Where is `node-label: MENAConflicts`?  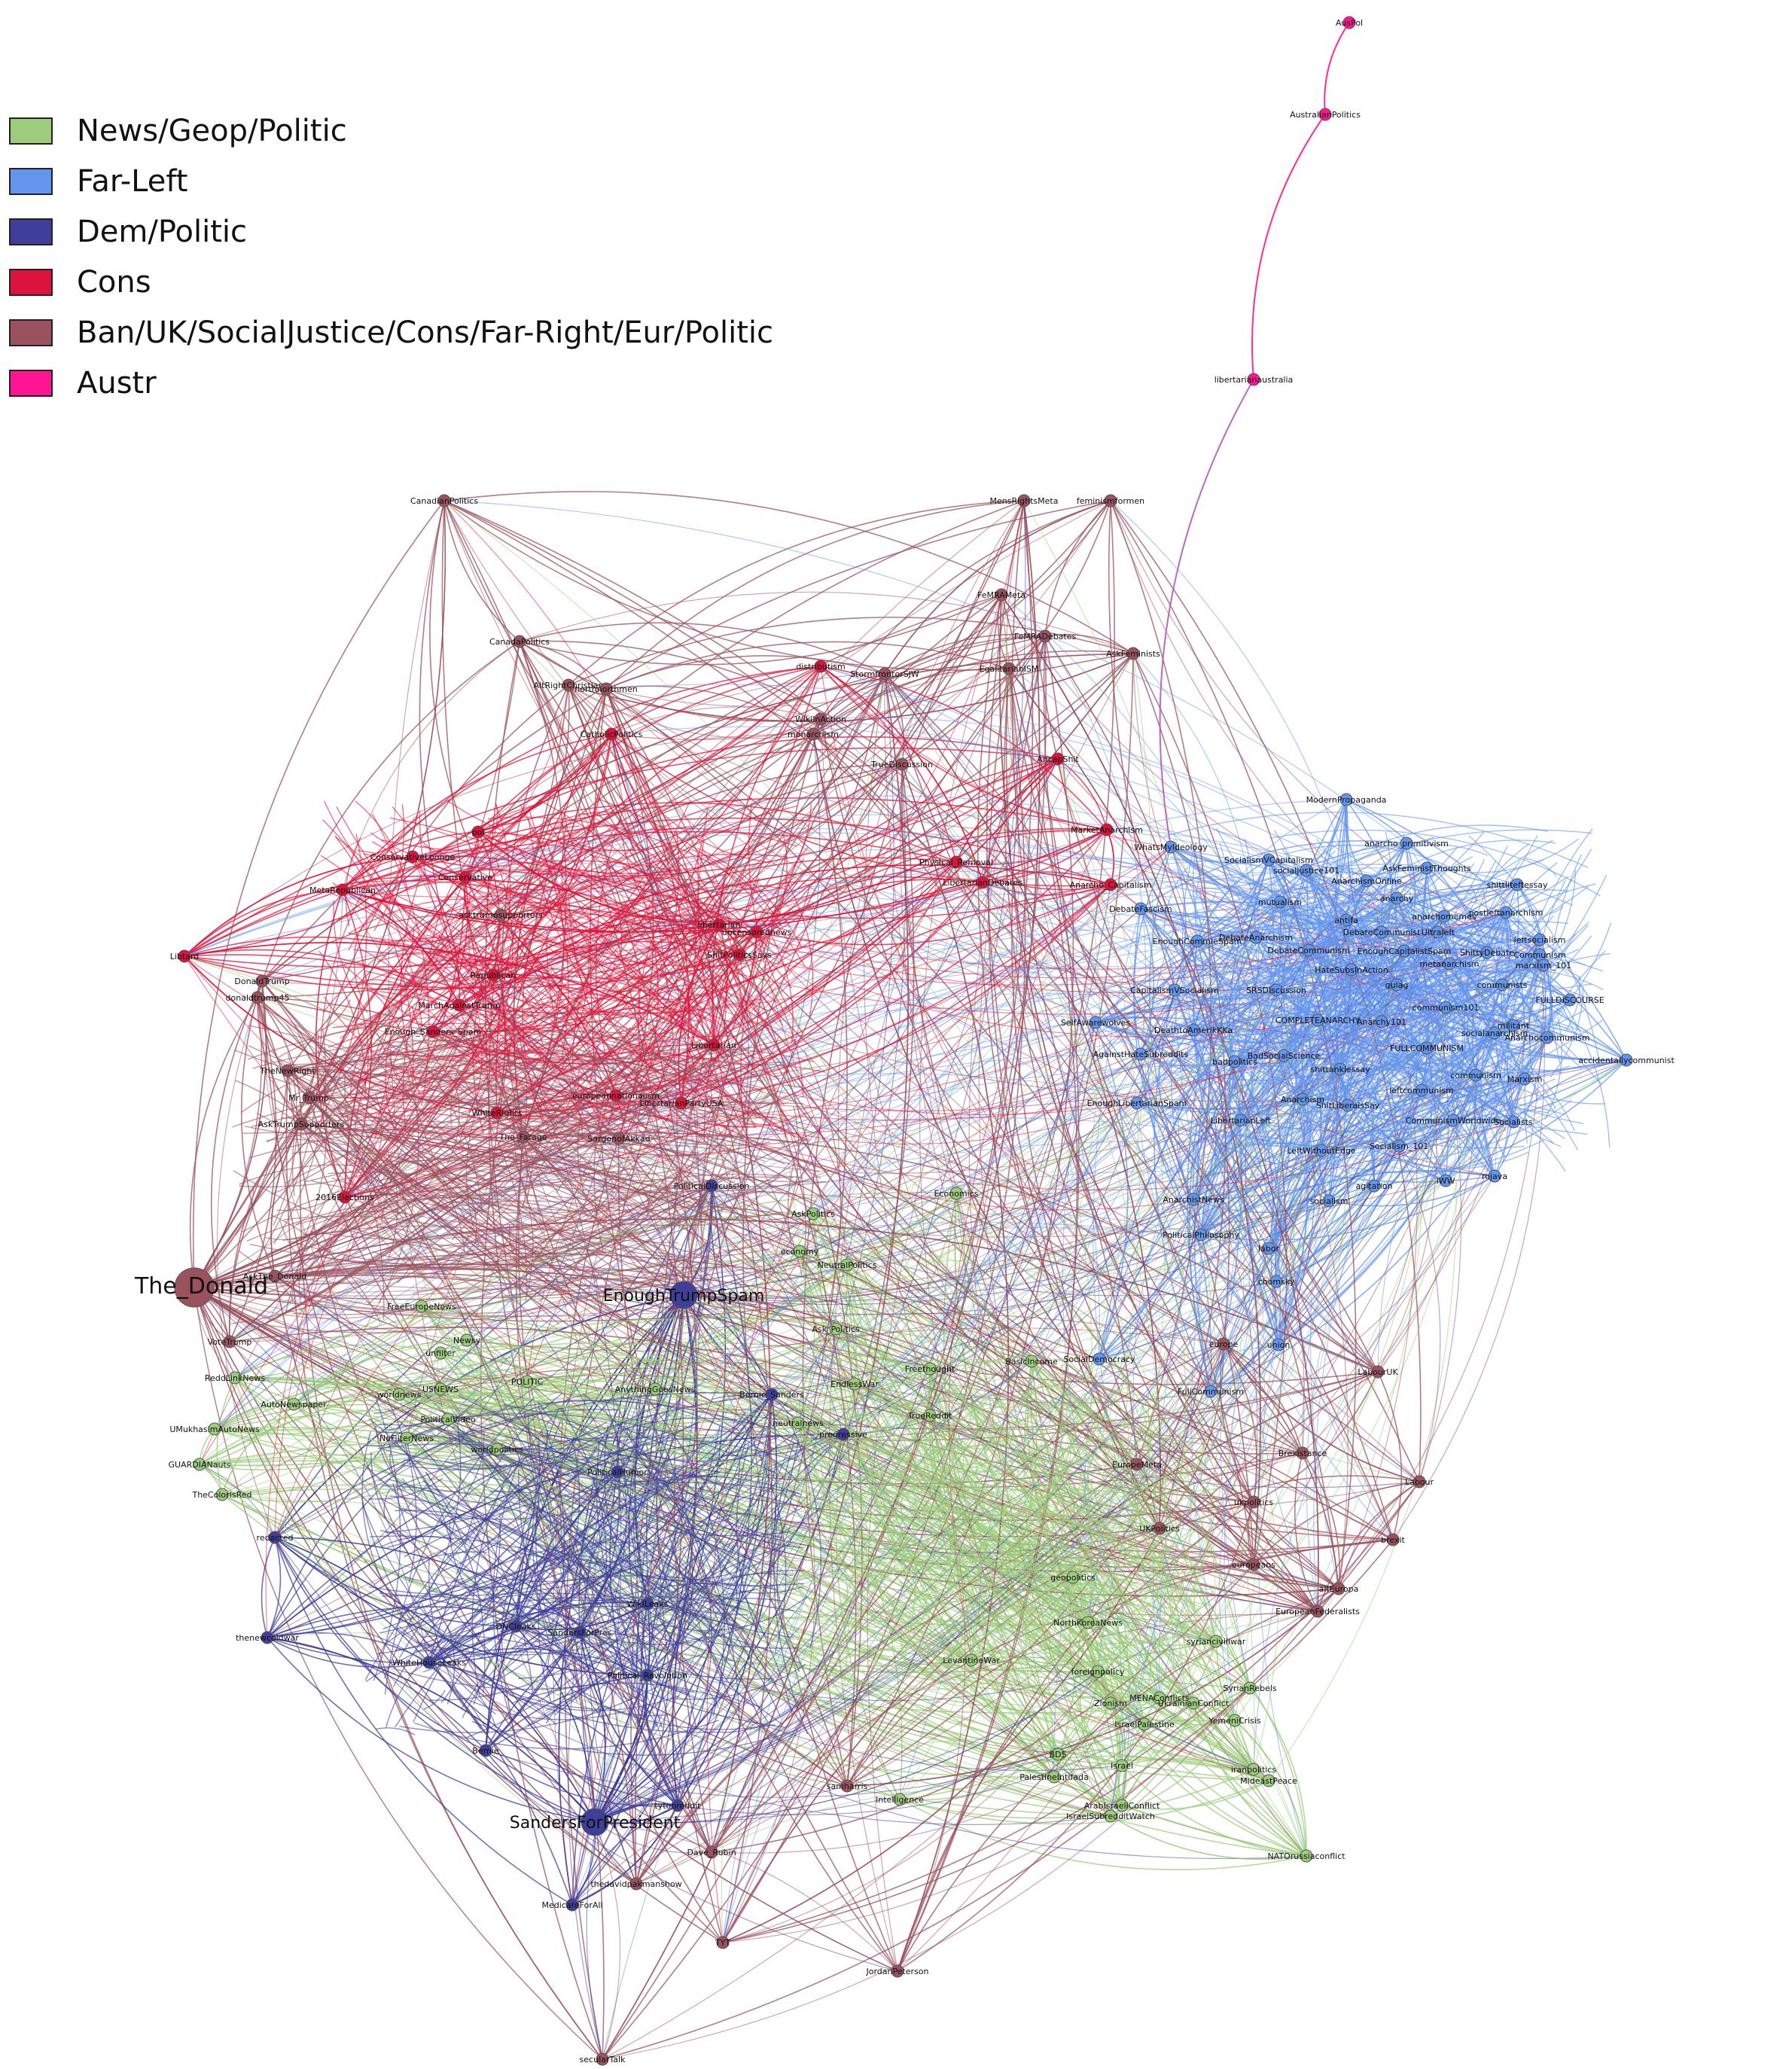
node-label: MENAConflicts is located at coordinates (1159, 1698).